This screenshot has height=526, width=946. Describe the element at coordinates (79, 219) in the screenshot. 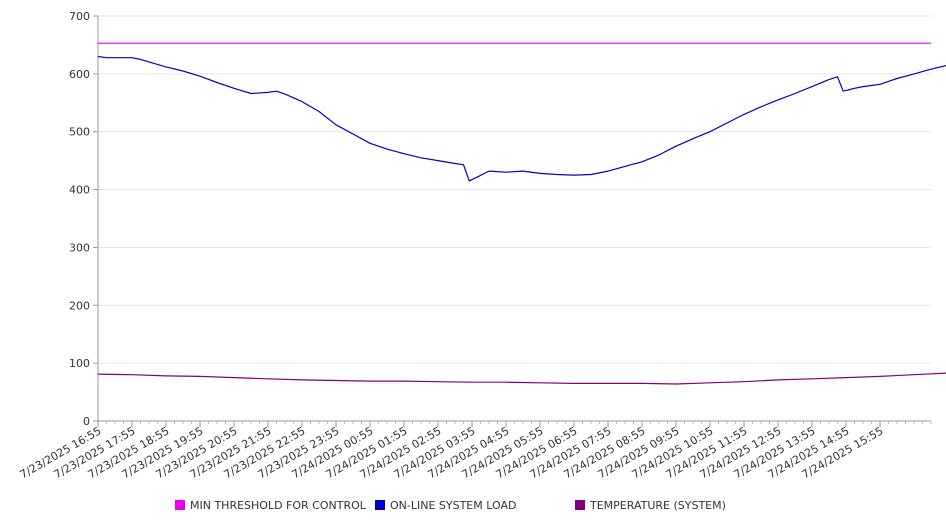

I see `y-axis-tick-labels: 0 100 200 300 400 500 600 700` at that location.